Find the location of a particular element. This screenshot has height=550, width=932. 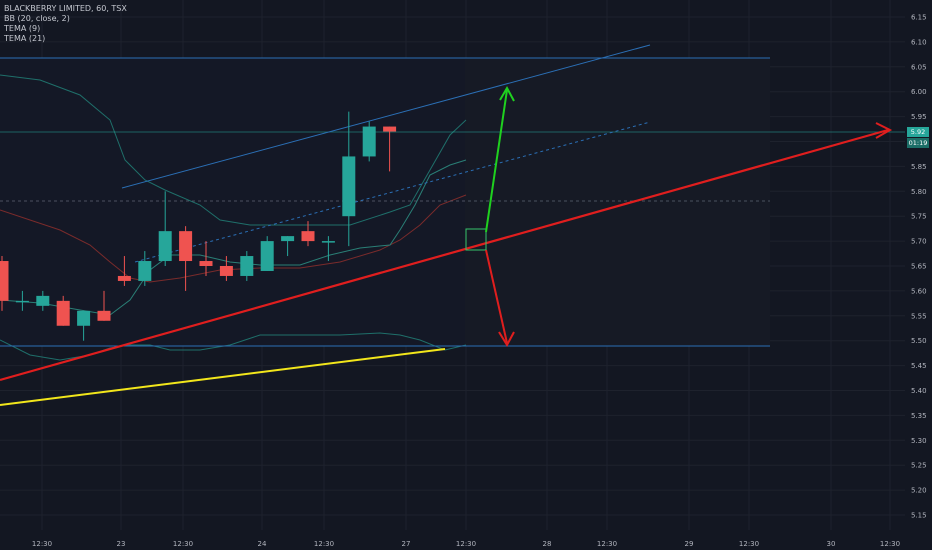

y-tick-label: 6.05 is located at coordinates (919, 67).